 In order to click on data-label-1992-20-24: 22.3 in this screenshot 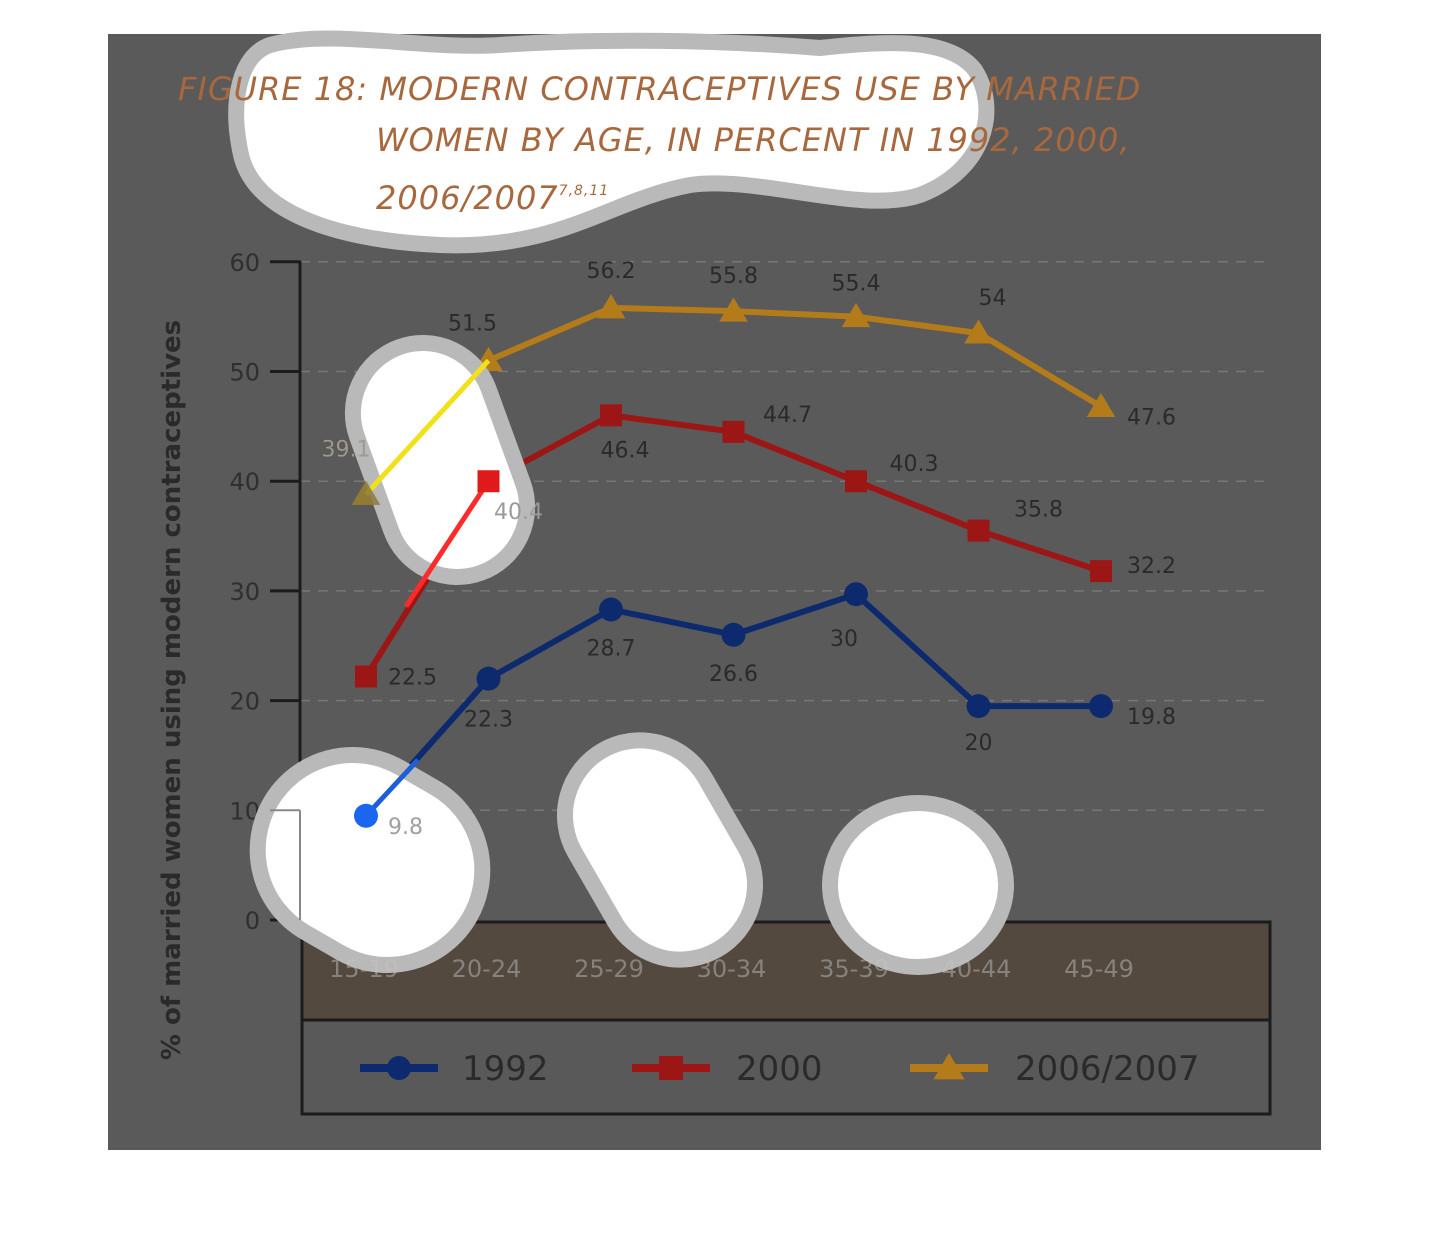, I will do `click(488, 720)`.